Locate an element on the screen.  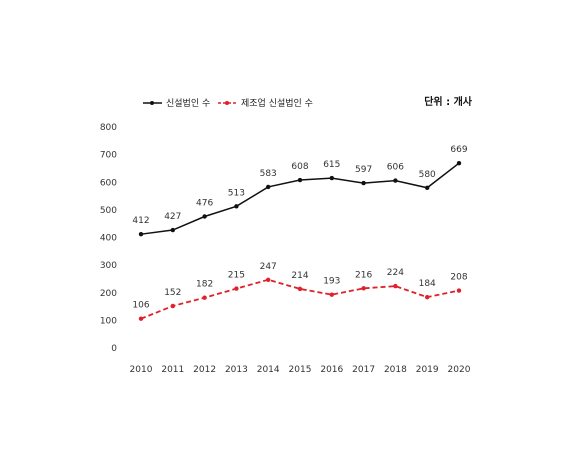
data-label: 513 is located at coordinates (236, 193).